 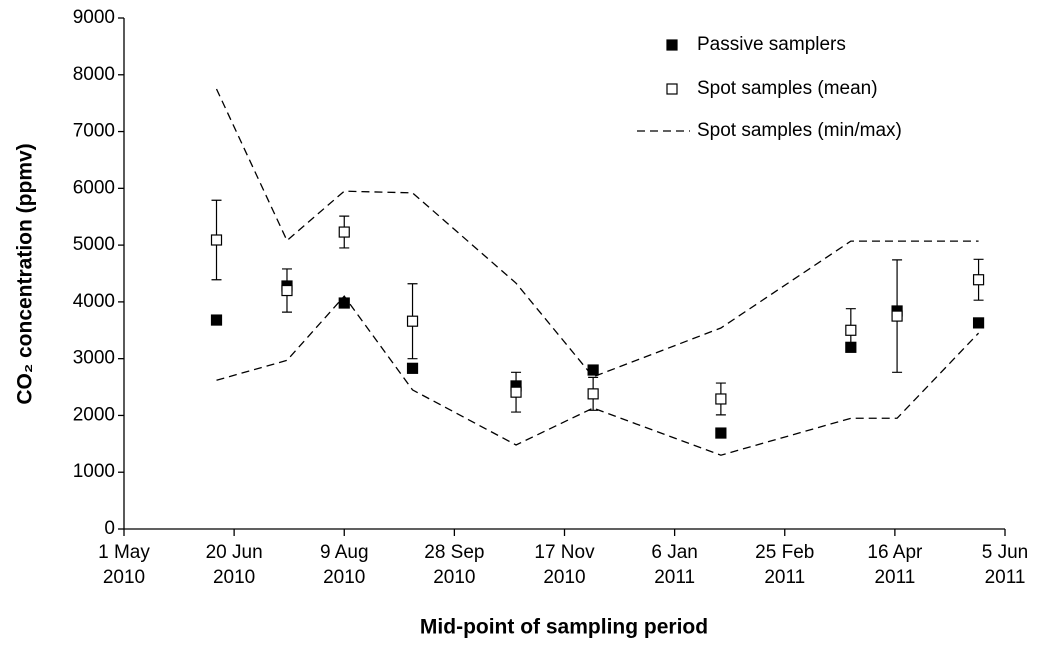 I want to click on x-tick-label: 25 Feb 2011, so click(x=784, y=565).